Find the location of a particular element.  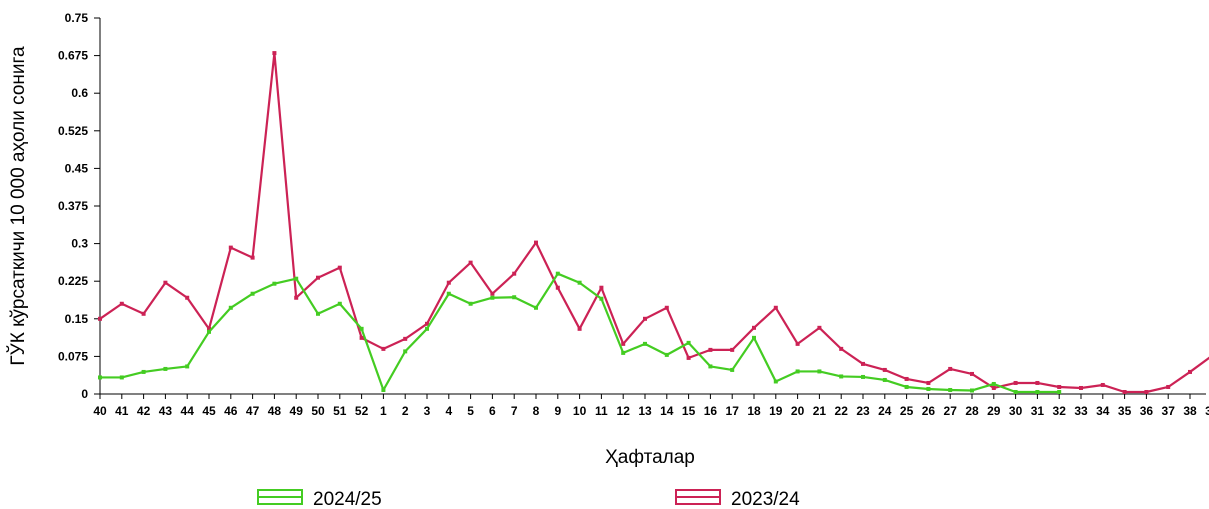

x-tick-label: 12 is located at coordinates (624, 411).